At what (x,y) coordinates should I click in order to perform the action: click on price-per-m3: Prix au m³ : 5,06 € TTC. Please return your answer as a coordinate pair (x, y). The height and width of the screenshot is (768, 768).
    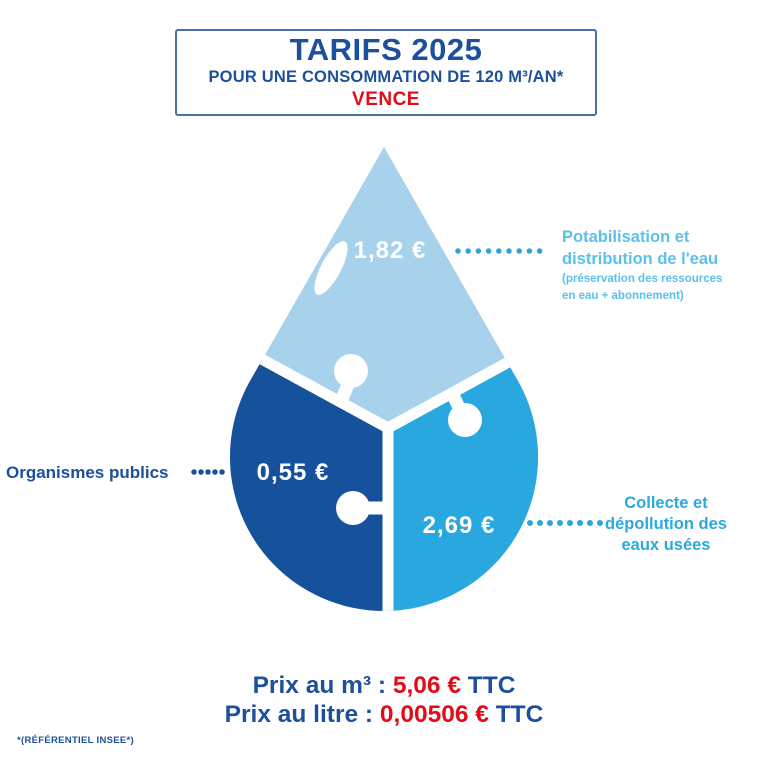
    Looking at the image, I should click on (384, 685).